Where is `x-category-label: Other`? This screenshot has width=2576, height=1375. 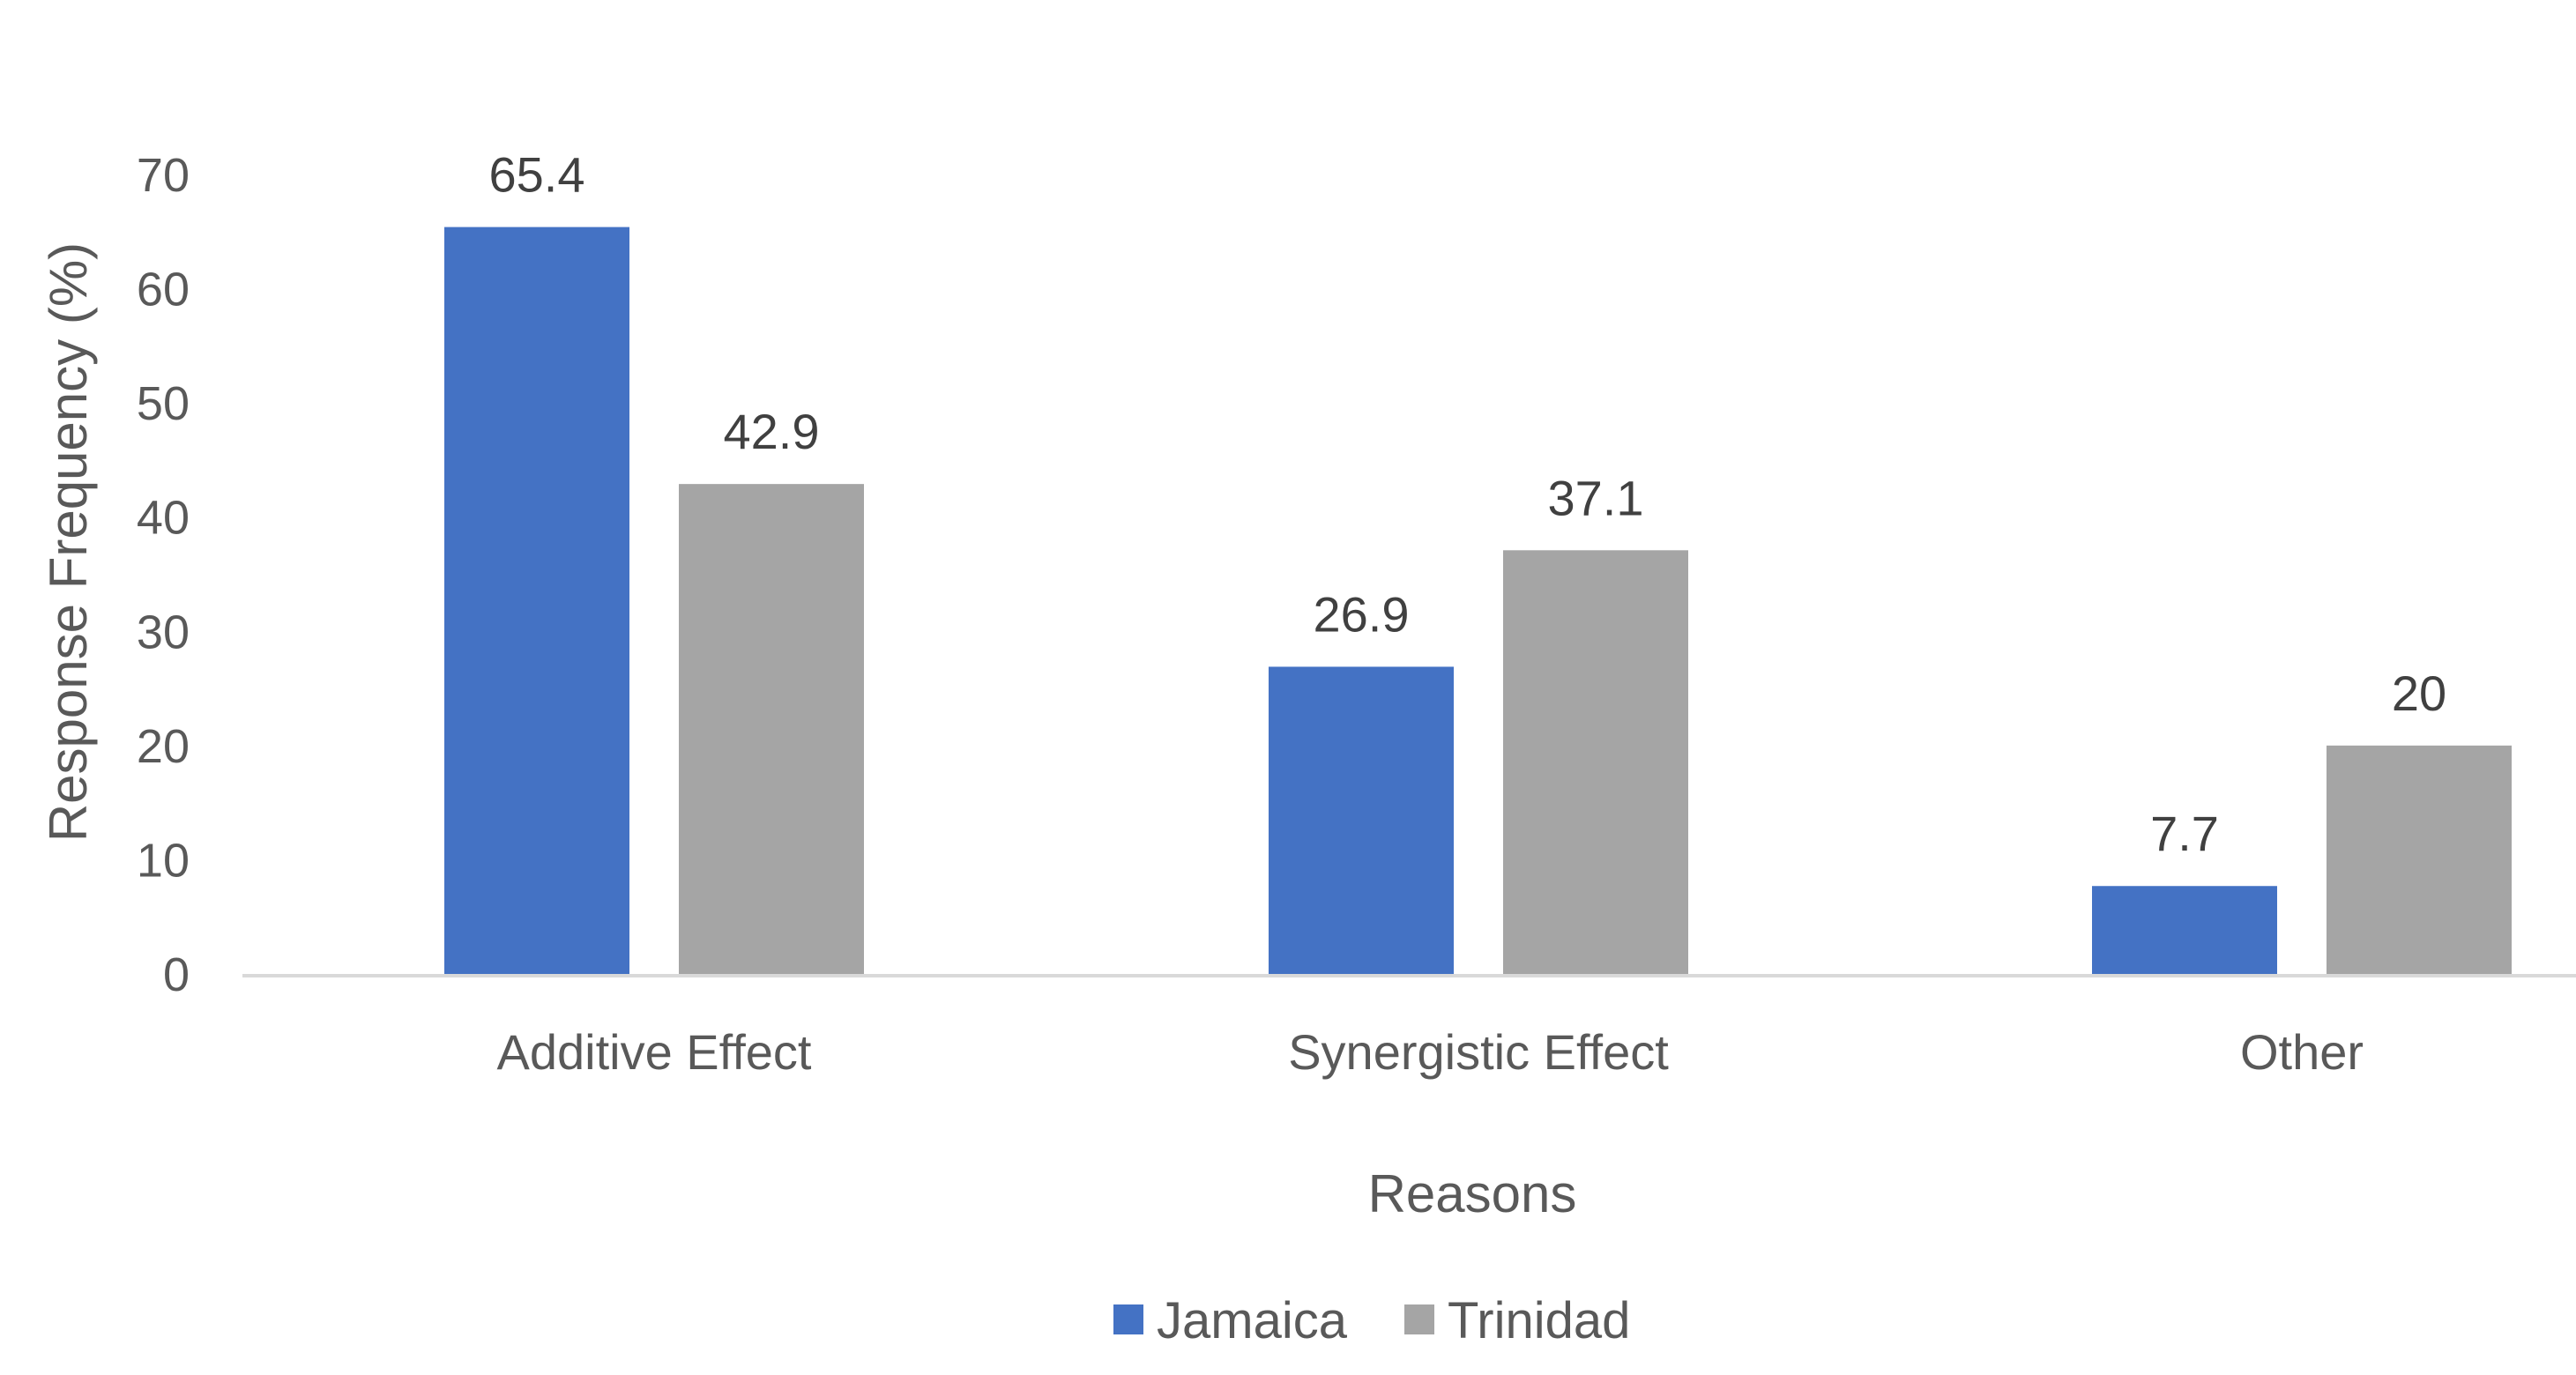 x-category-label: Other is located at coordinates (2302, 1052).